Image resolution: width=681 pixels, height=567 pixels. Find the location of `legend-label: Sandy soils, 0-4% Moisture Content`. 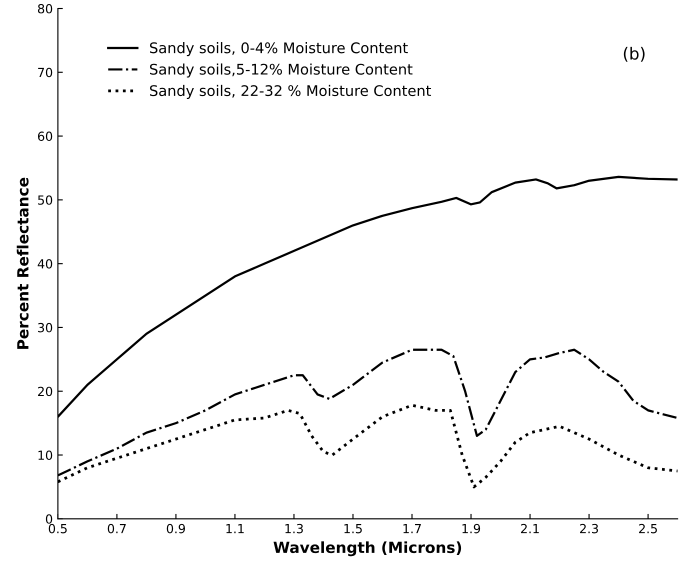

legend-label: Sandy soils, 0-4% Moisture Content is located at coordinates (279, 49).